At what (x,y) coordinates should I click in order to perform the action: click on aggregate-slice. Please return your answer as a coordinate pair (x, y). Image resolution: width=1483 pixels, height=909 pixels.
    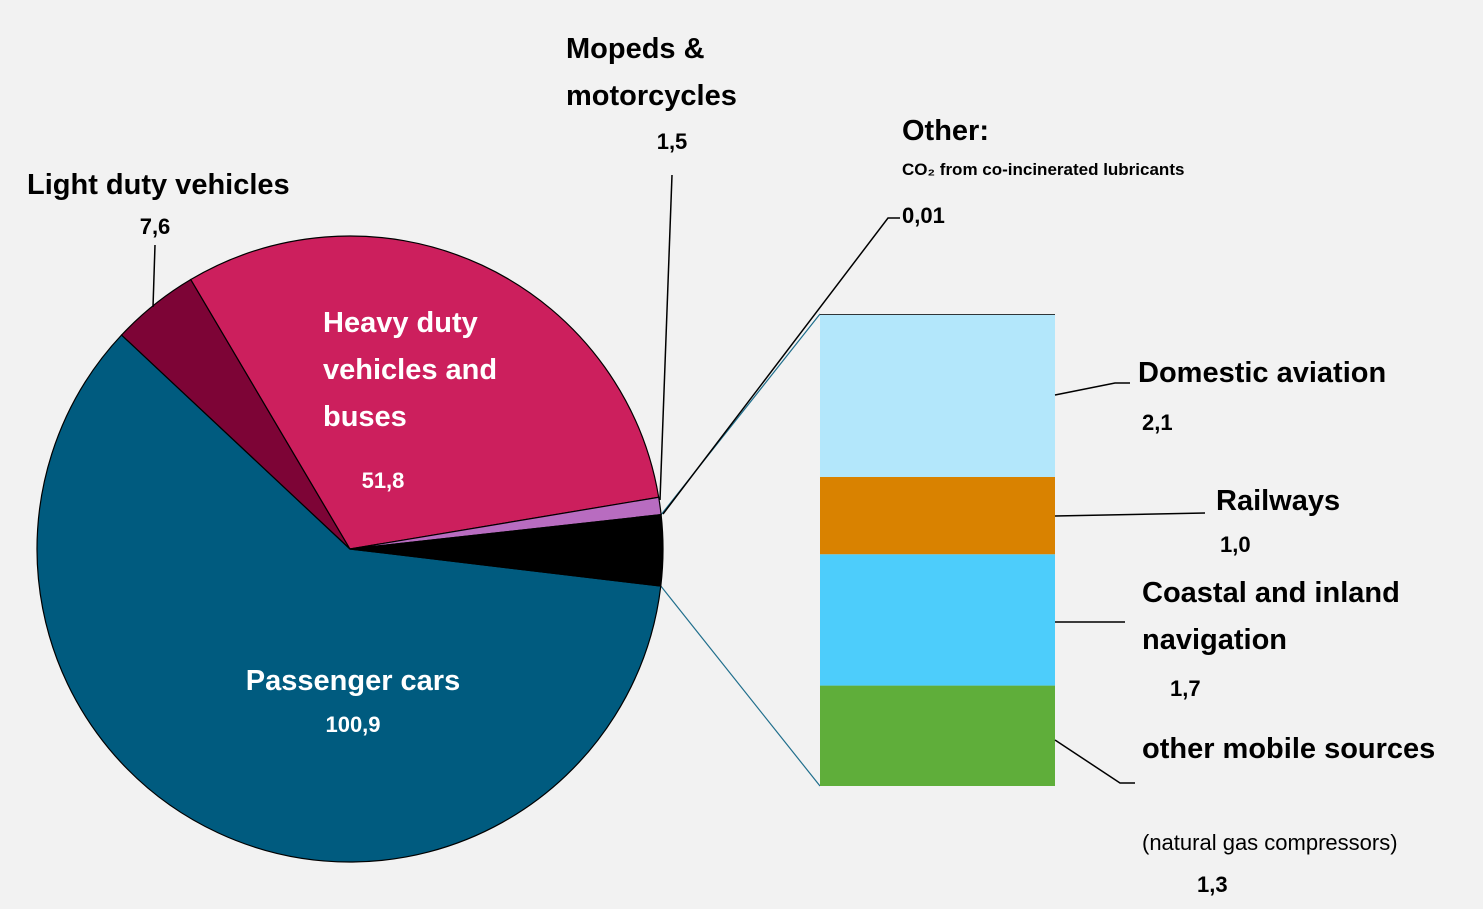
    Looking at the image, I should click on (506, 550).